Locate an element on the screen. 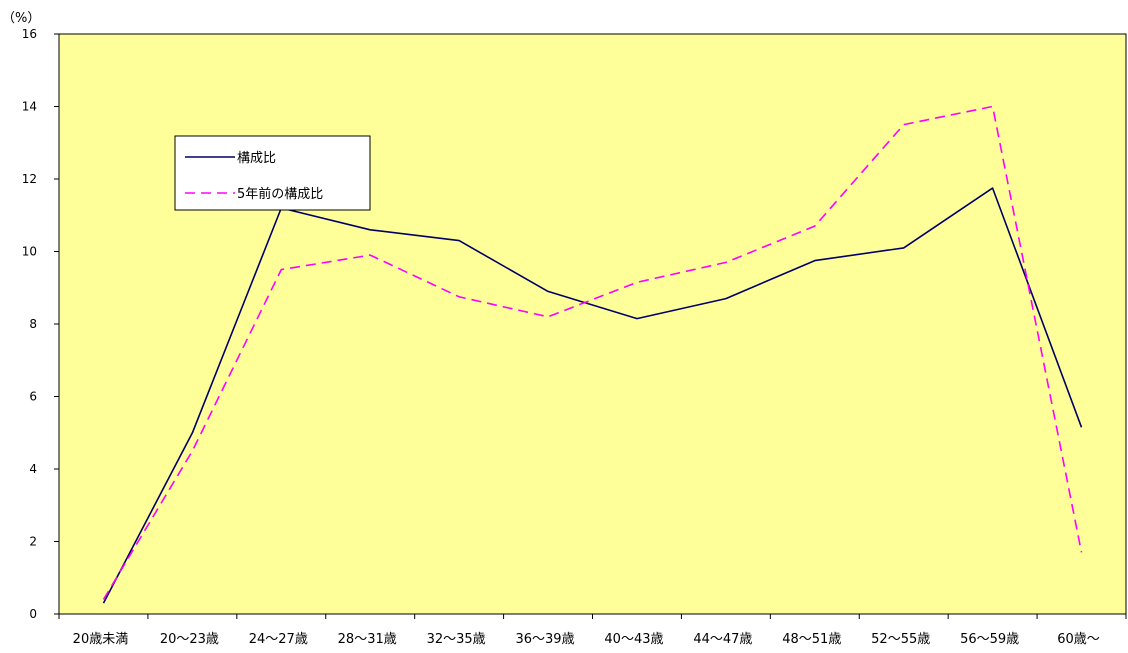 This screenshot has width=1128, height=653. x-category-label: 36～39歳 is located at coordinates (544, 639).